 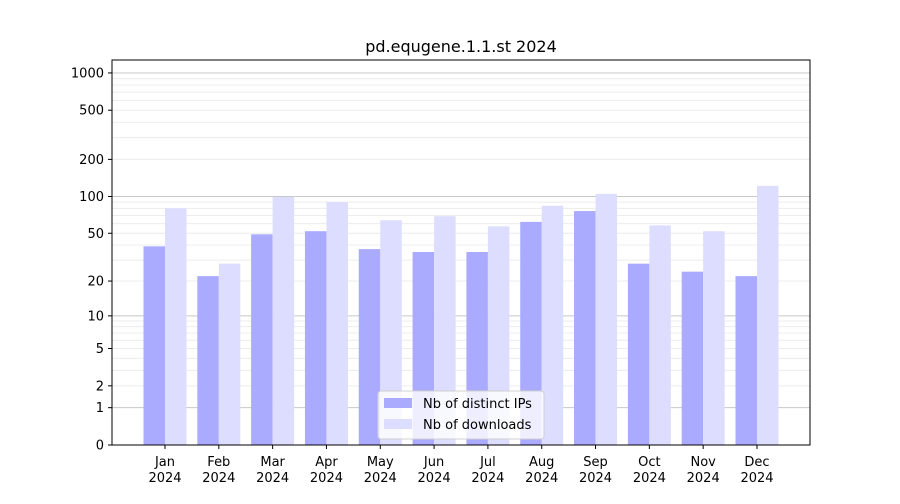 I want to click on x-tick-label: Sep 2024, so click(x=595, y=470).